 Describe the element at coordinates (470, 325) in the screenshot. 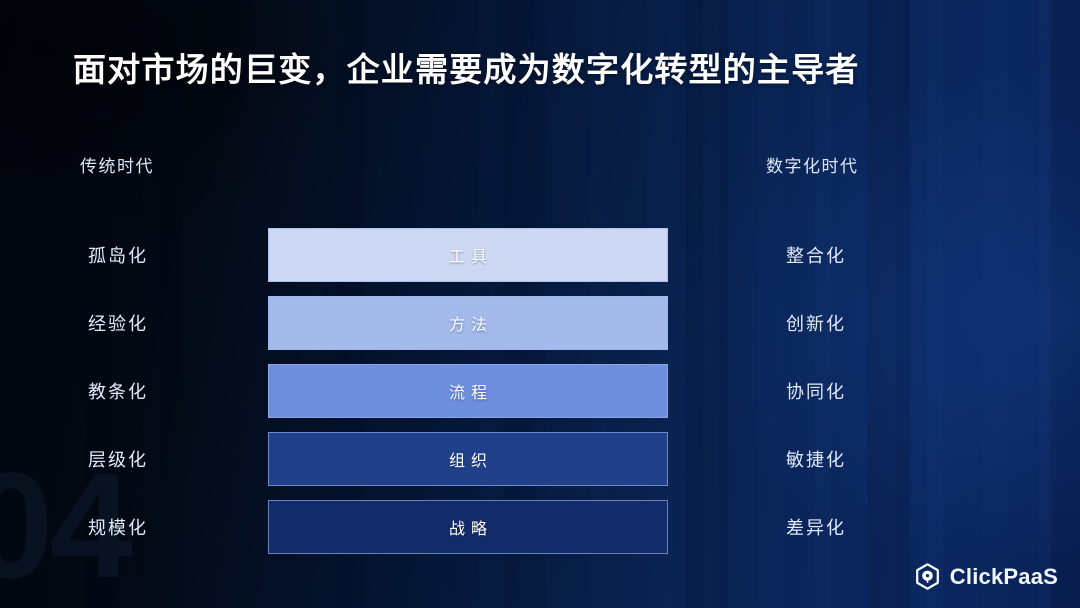

I see `center-bar-label: 方法` at that location.